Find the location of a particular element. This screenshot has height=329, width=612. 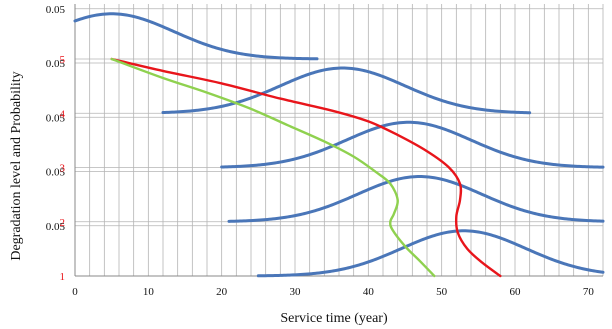

level-tick-label: 4 is located at coordinates (63, 114).